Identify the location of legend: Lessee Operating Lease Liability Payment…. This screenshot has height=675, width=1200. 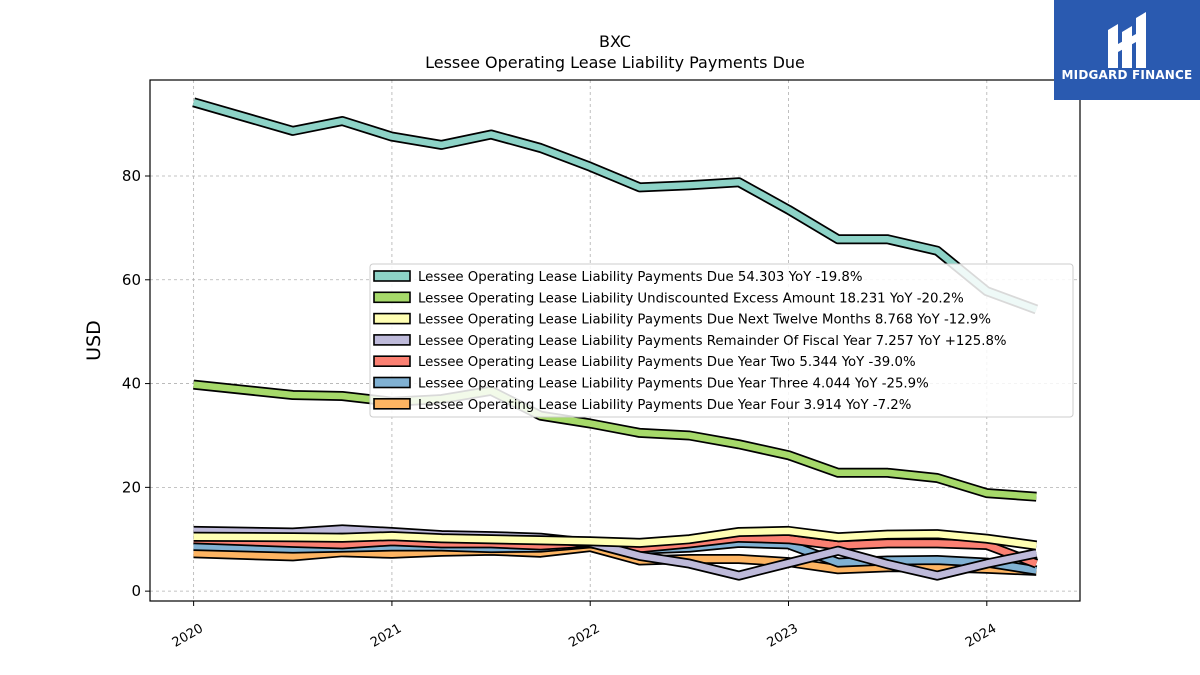
(721, 340).